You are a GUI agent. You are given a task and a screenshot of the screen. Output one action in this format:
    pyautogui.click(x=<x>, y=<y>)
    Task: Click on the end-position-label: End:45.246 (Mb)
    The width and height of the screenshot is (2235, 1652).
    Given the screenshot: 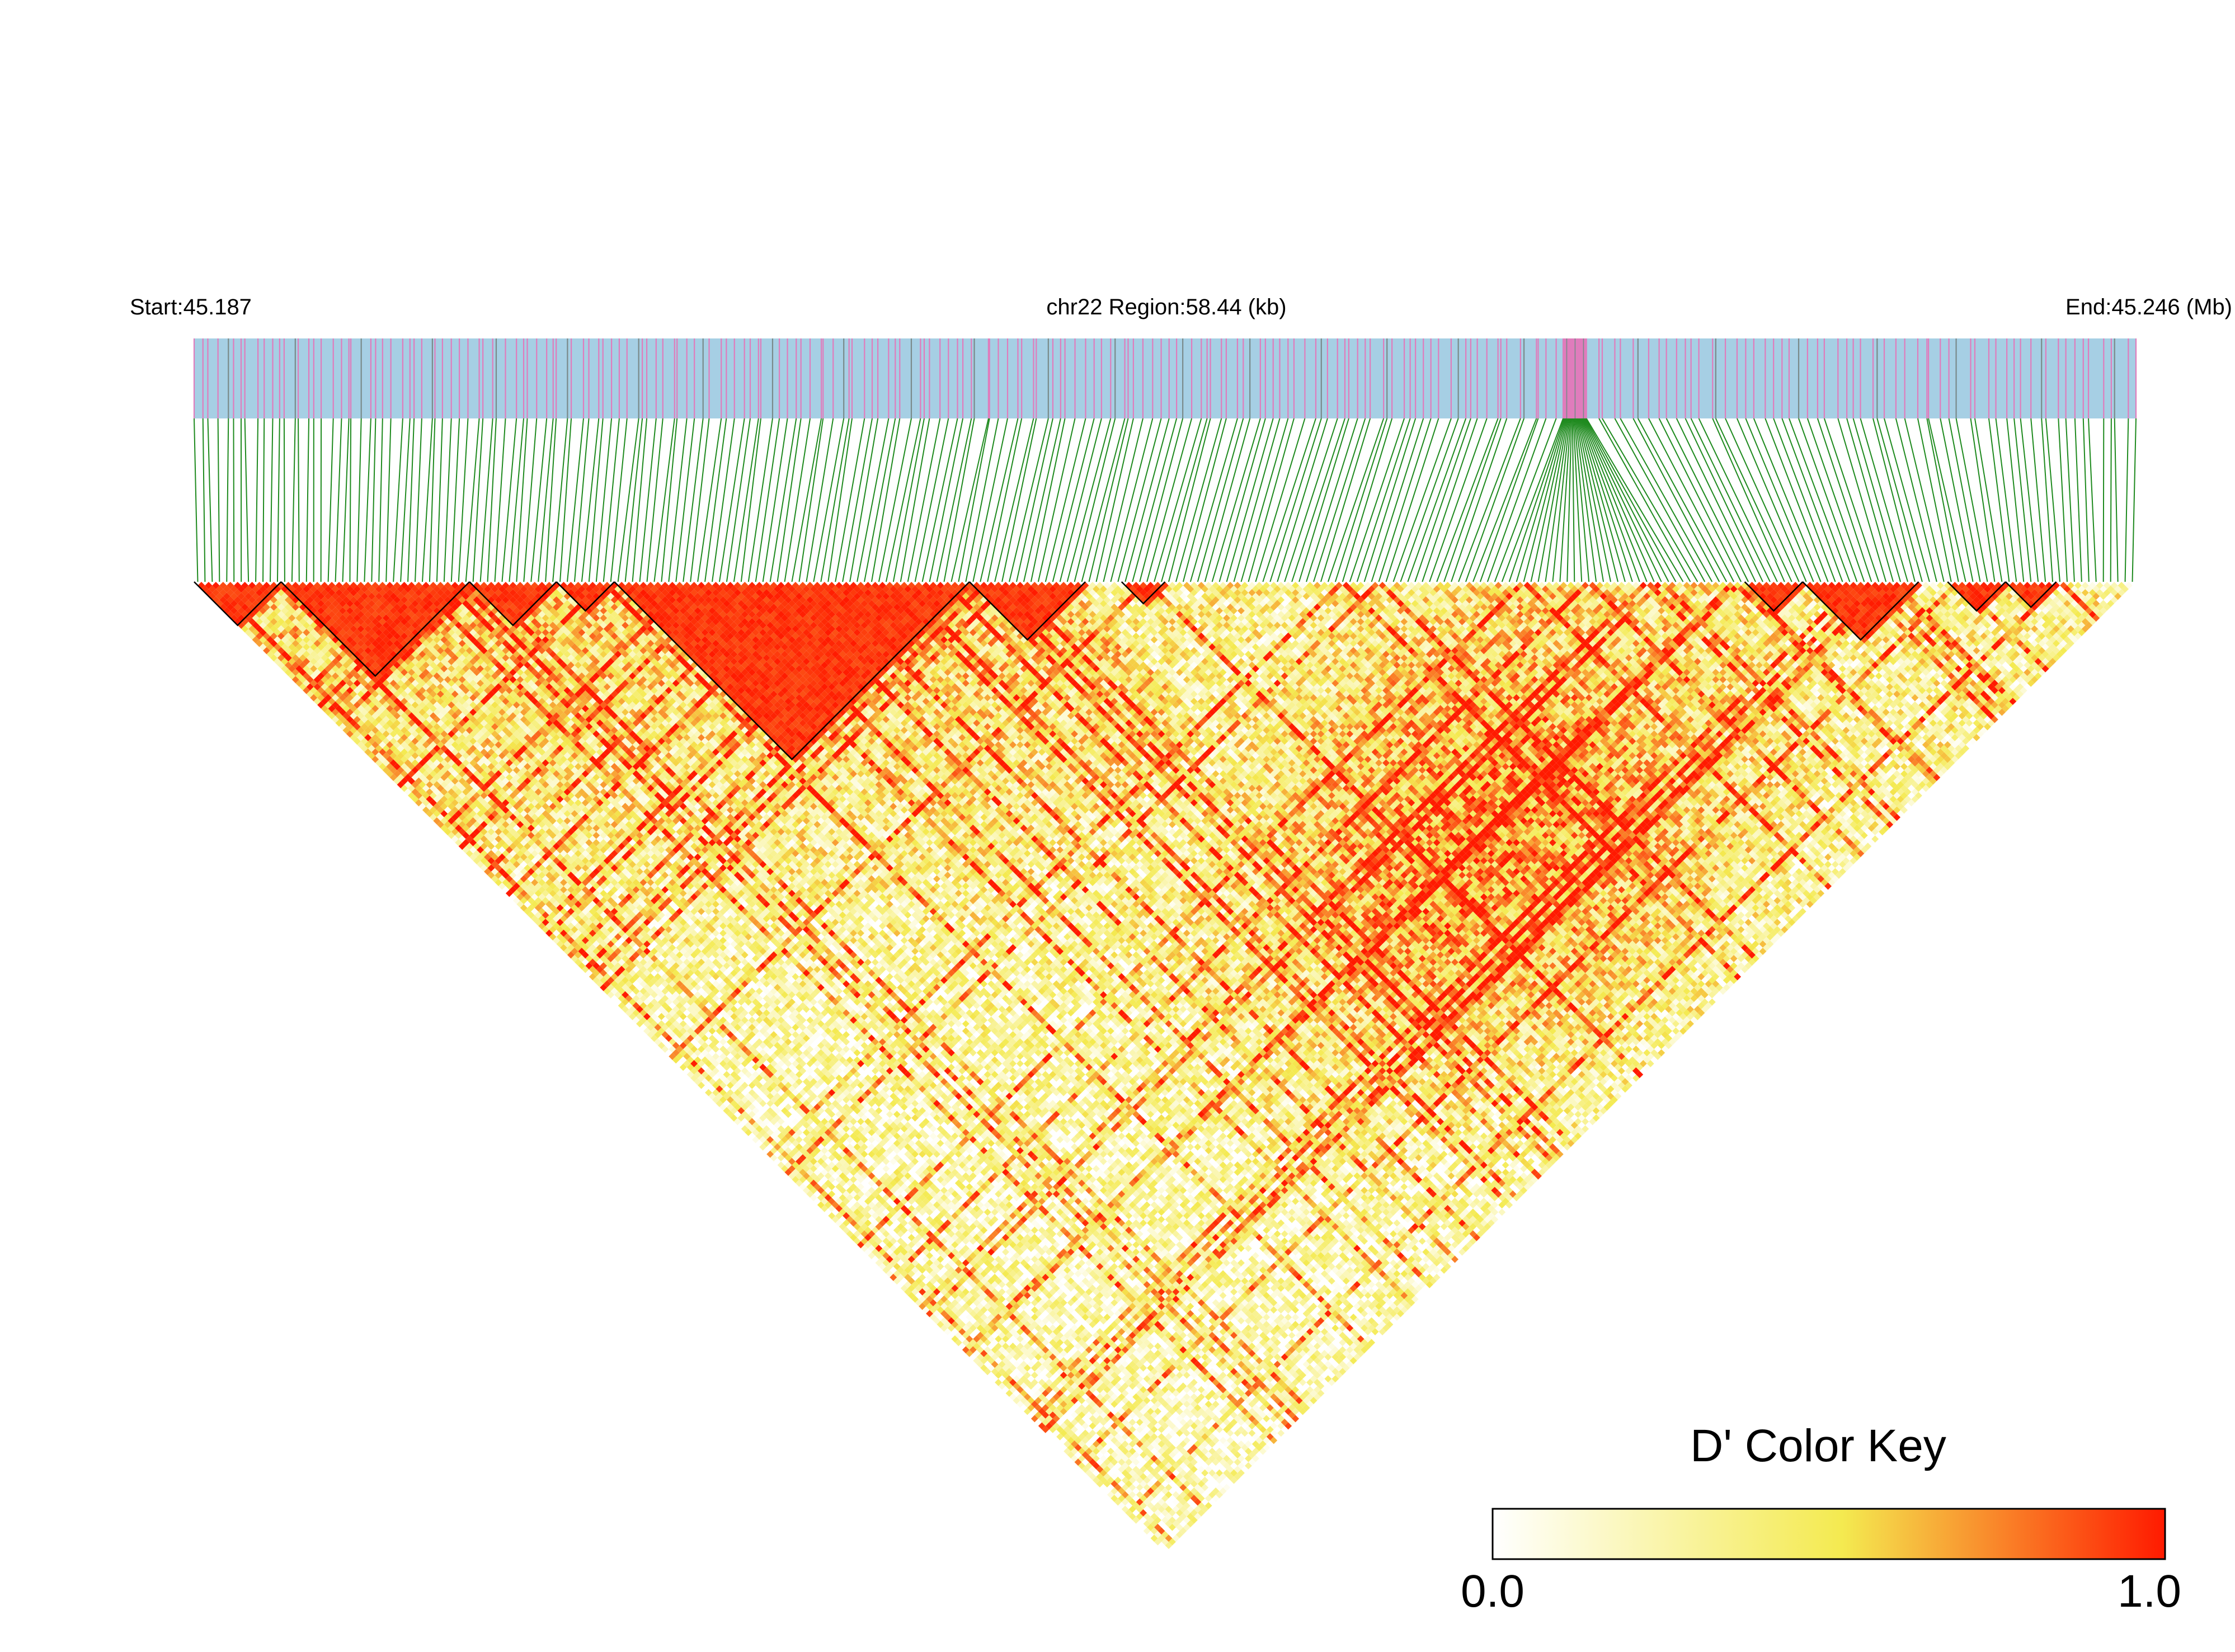 What is the action you would take?
    pyautogui.click(x=2148, y=307)
    